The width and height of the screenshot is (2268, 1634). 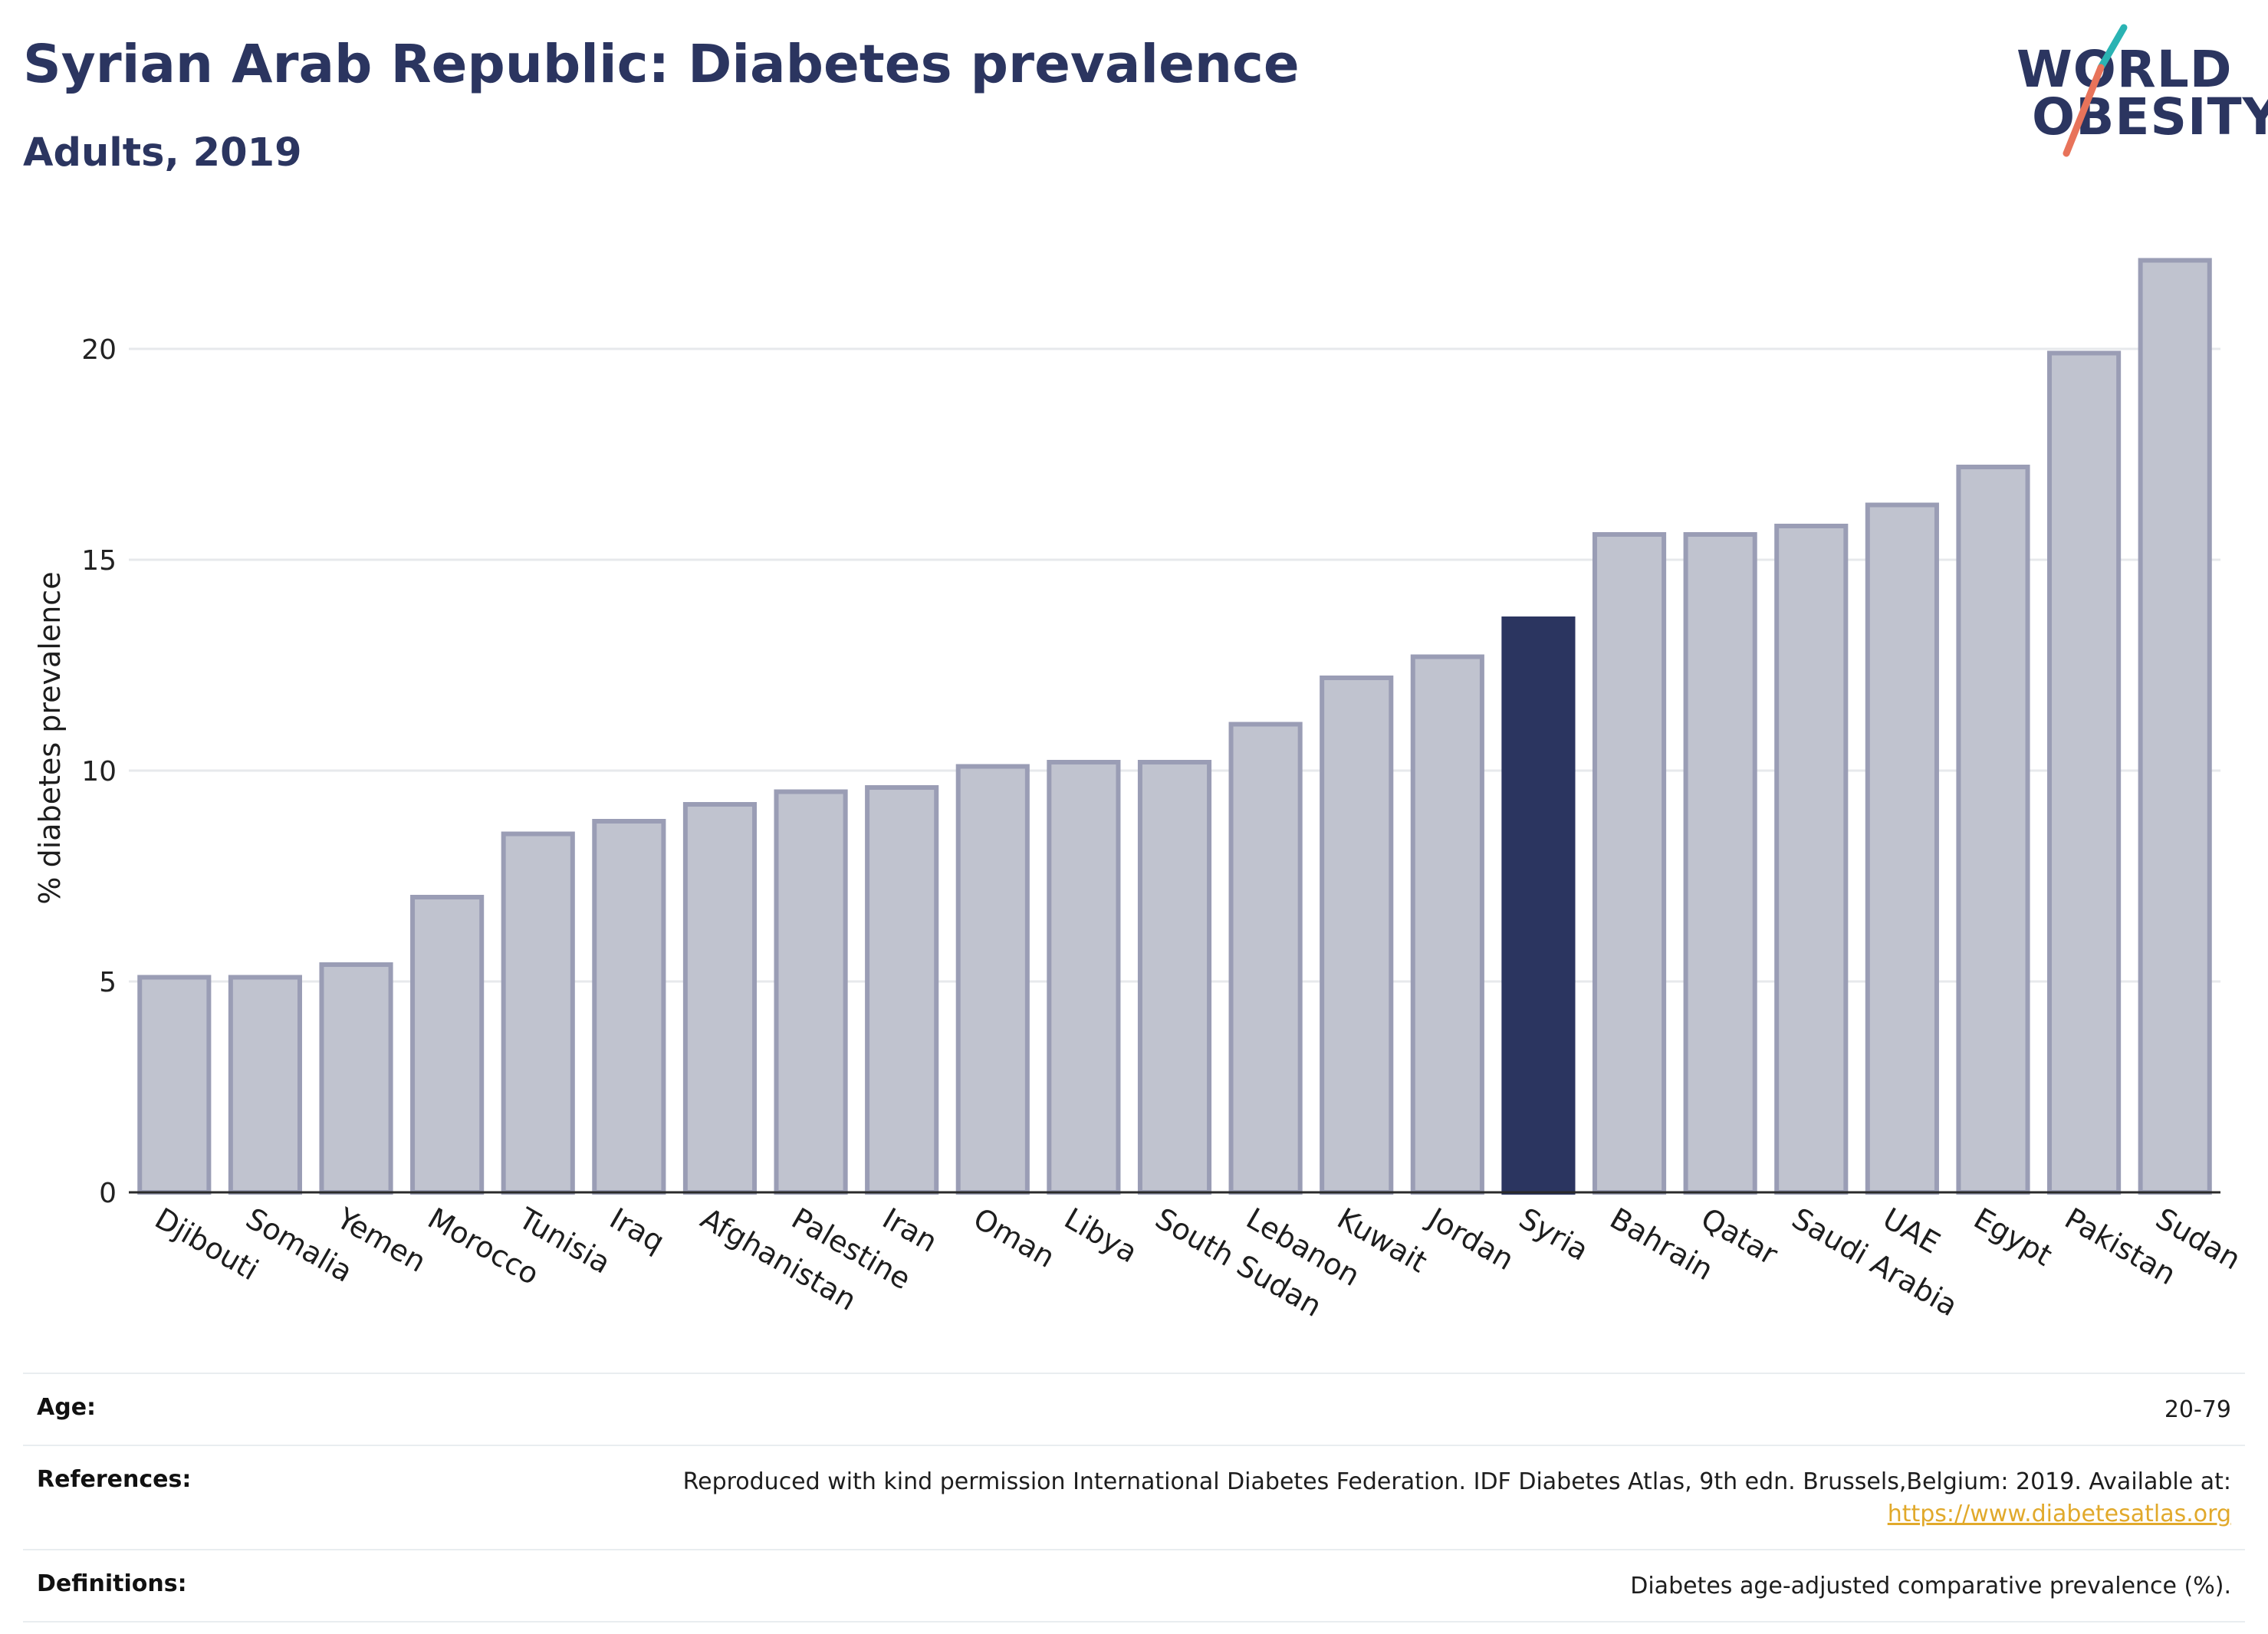 I want to click on y-tick-label: 15, so click(x=99, y=561).